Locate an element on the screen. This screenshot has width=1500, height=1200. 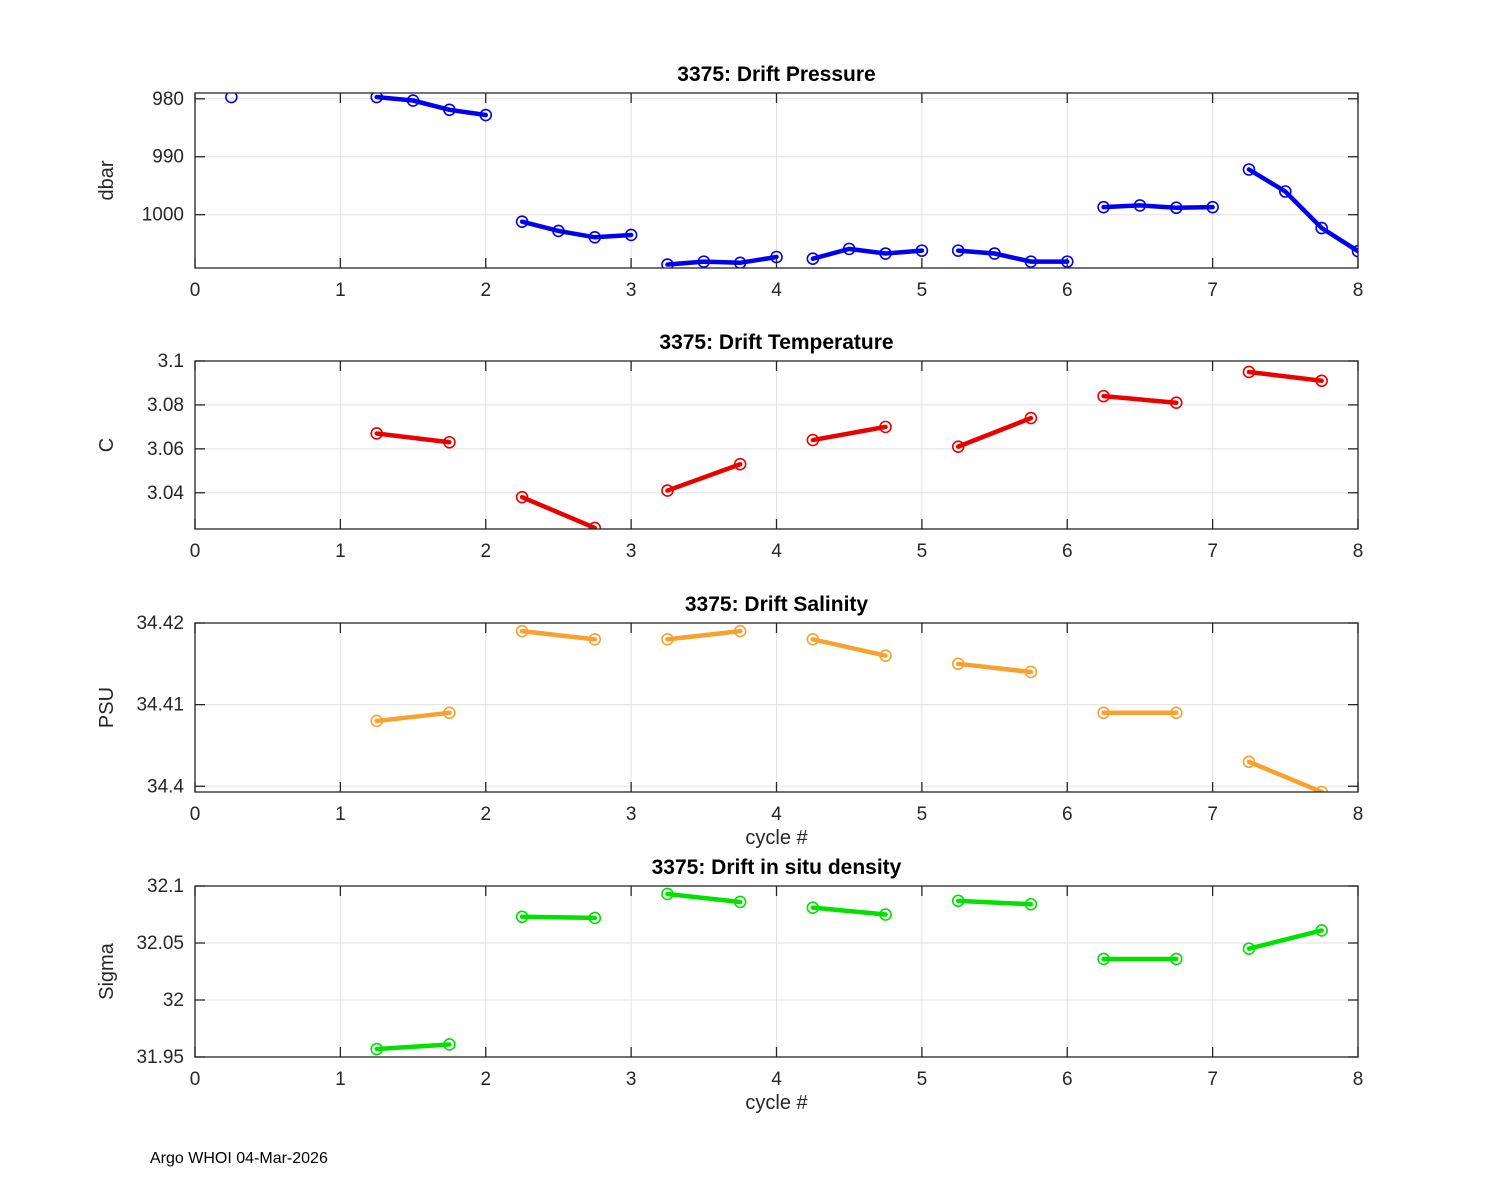
y-tick-label: 3.04 is located at coordinates (165, 493).